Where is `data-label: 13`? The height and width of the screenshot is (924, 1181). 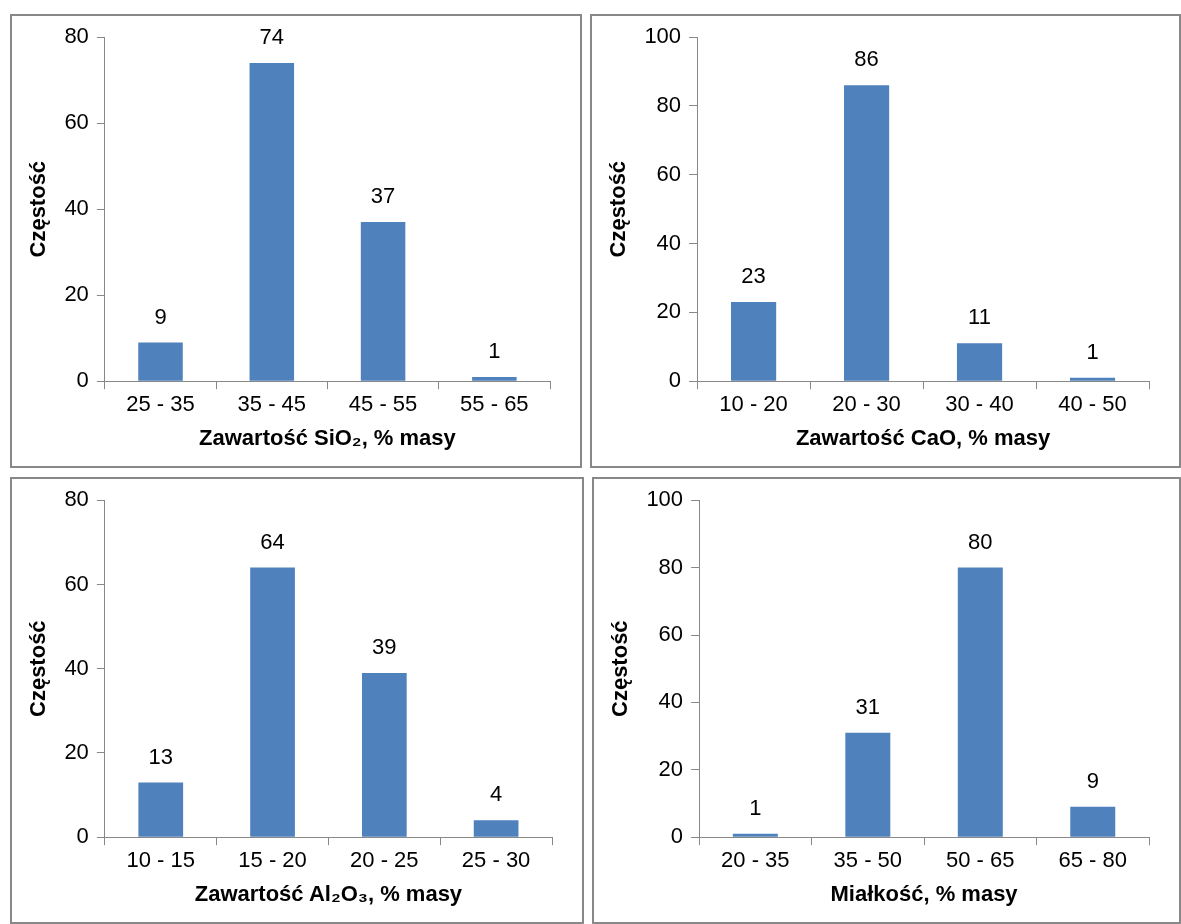 data-label: 13 is located at coordinates (160, 756).